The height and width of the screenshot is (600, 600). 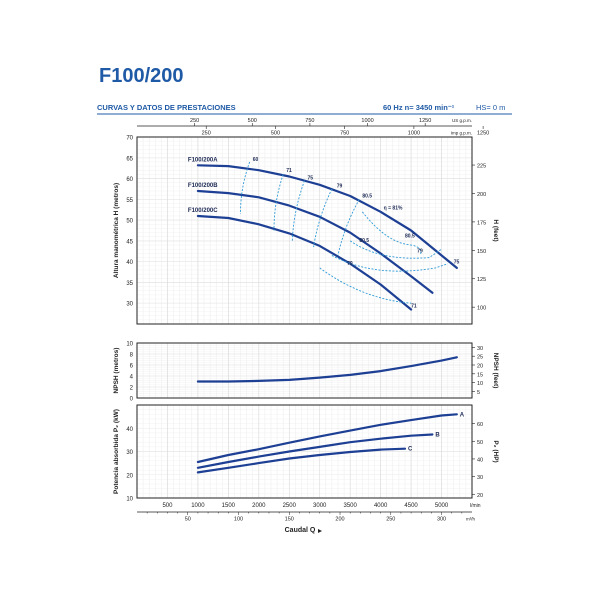 I want to click on power-panel-right-tick-label: 50, so click(x=480, y=443).